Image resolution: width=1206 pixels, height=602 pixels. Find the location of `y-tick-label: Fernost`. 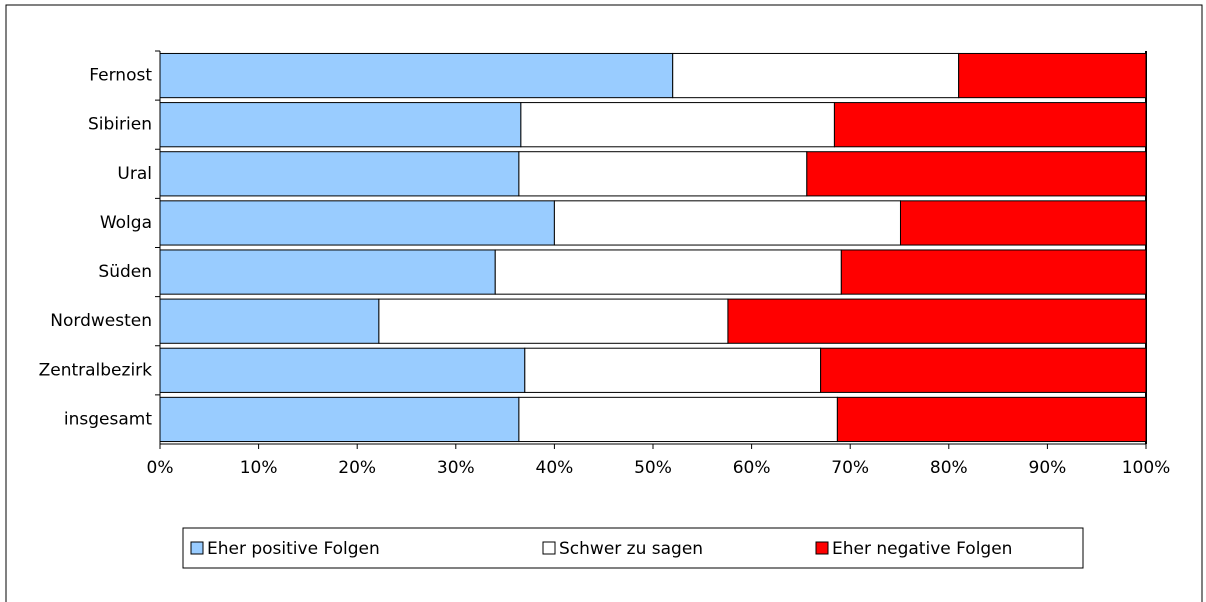

y-tick-label: Fernost is located at coordinates (120, 76).